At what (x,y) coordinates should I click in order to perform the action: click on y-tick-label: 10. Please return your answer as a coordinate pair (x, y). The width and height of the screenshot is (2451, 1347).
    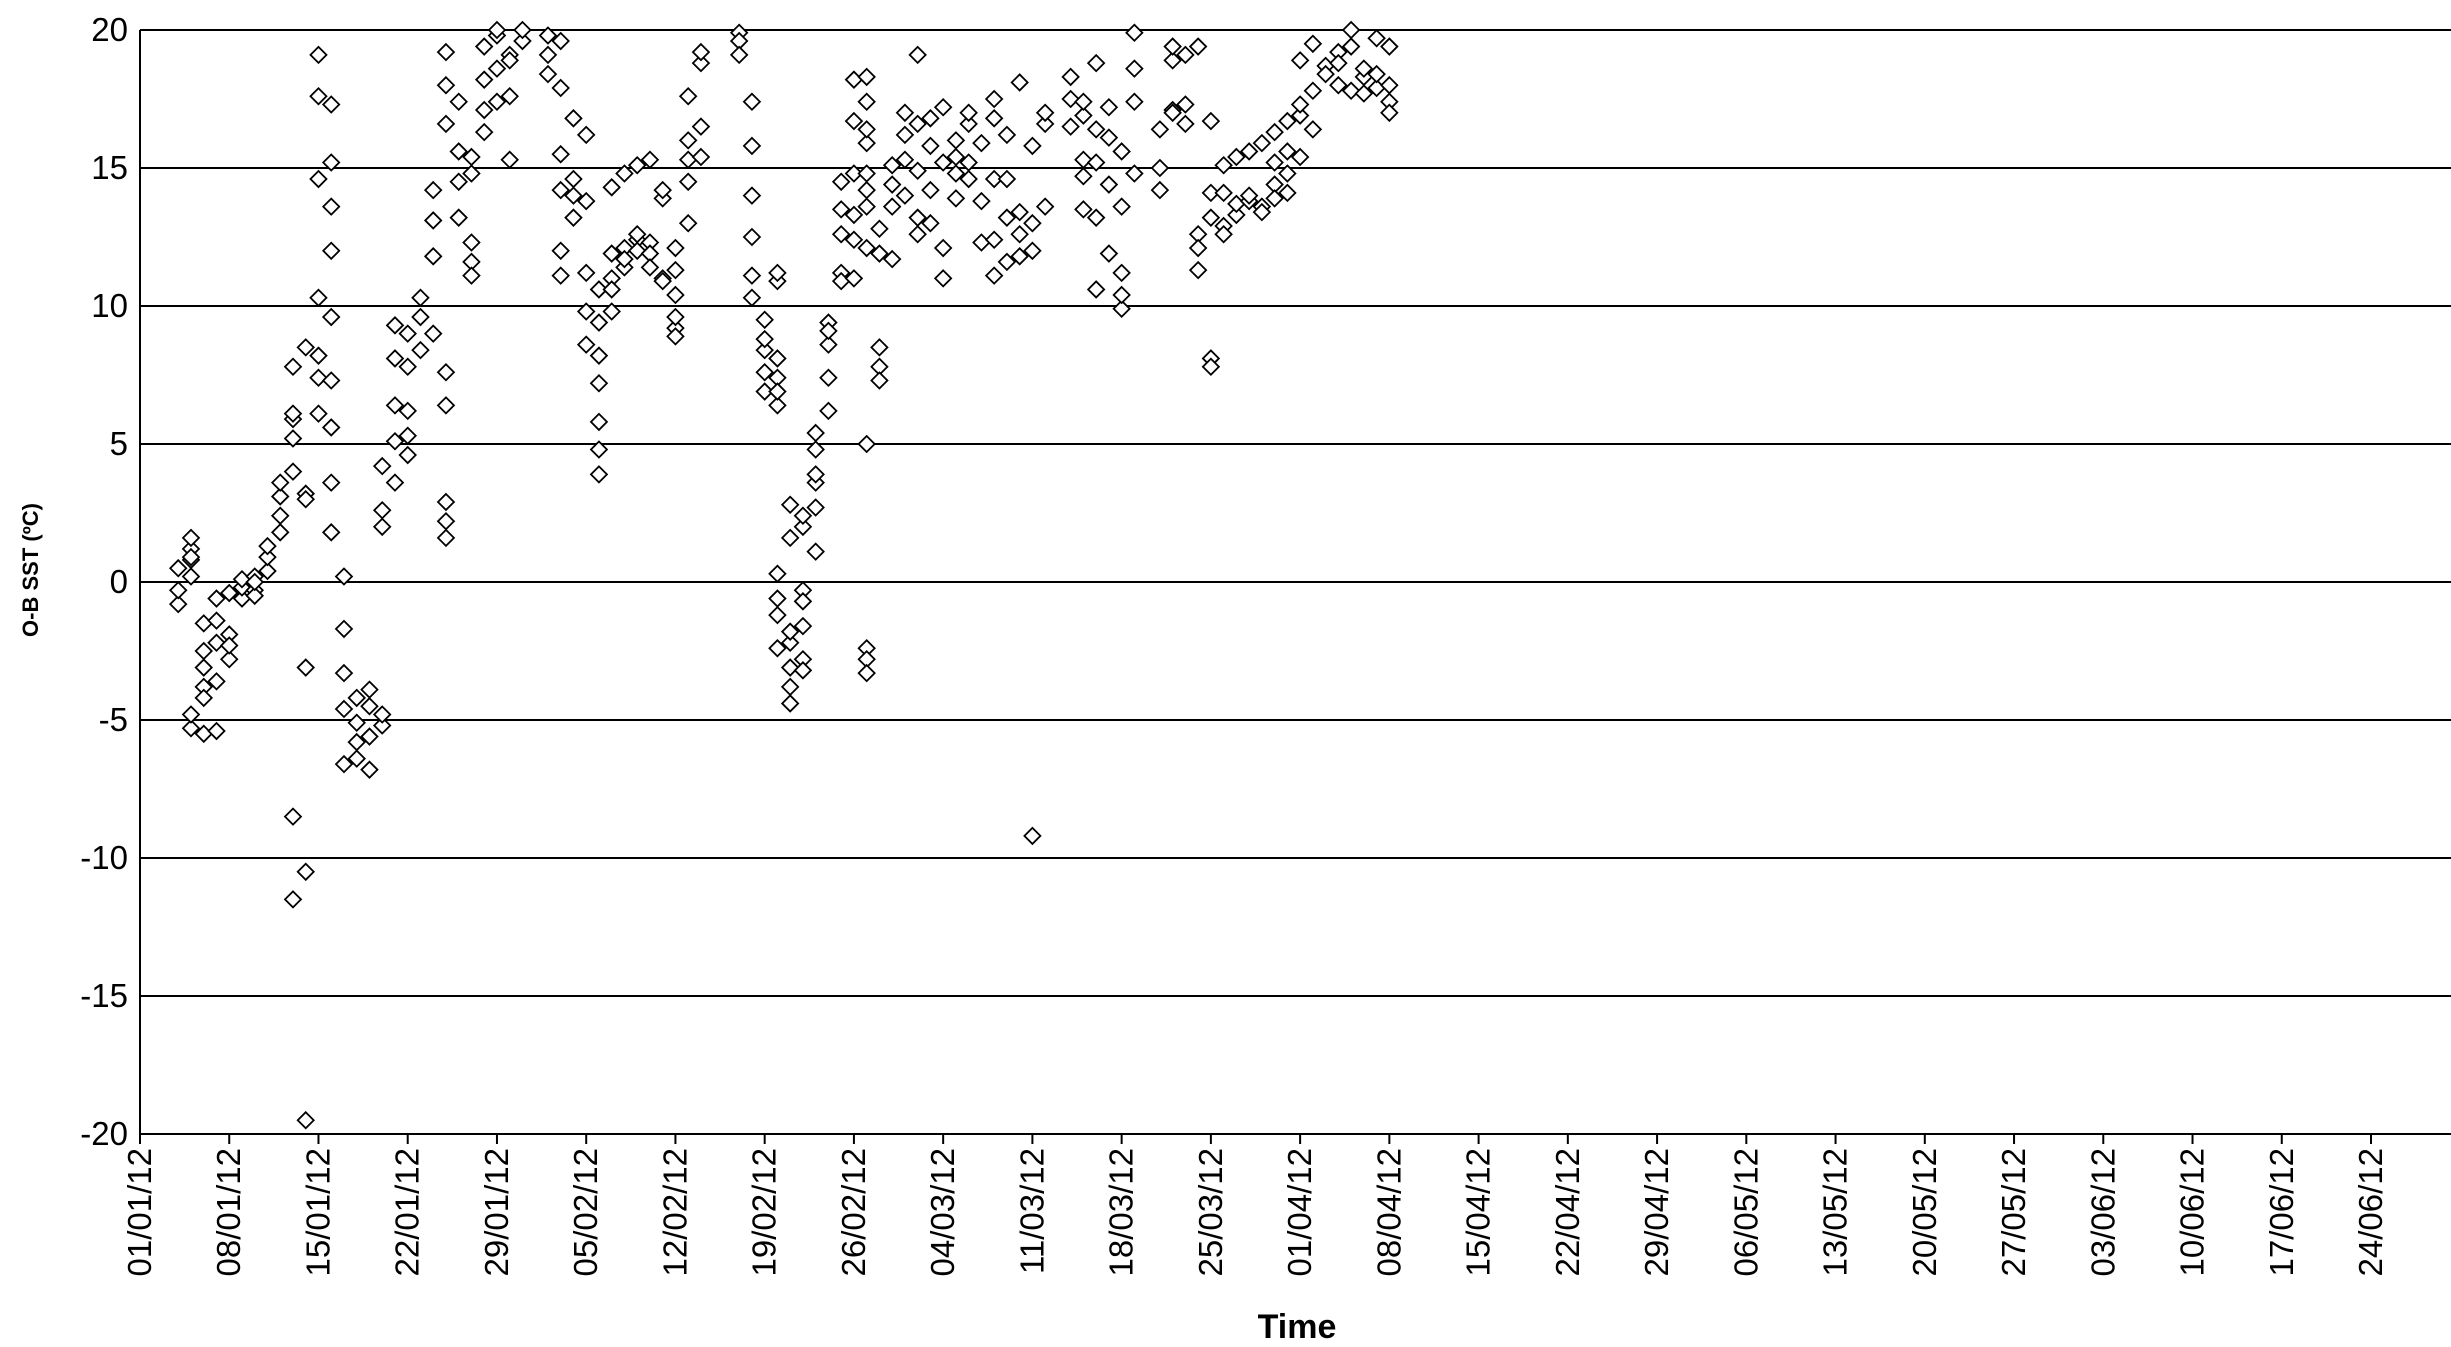
    Looking at the image, I should click on (109, 305).